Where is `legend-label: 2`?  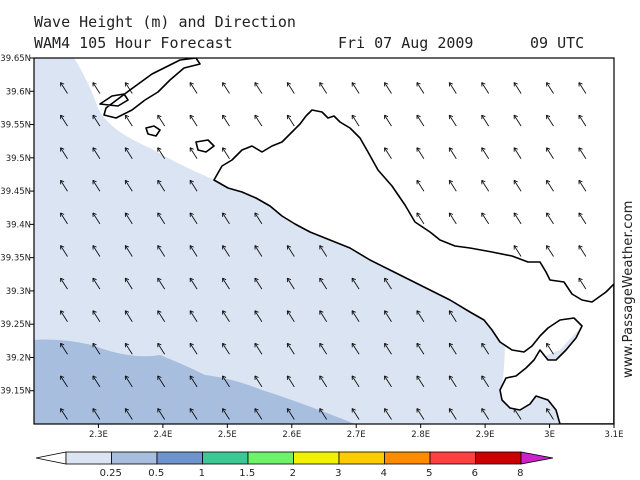
legend-label: 2 is located at coordinates (293, 473).